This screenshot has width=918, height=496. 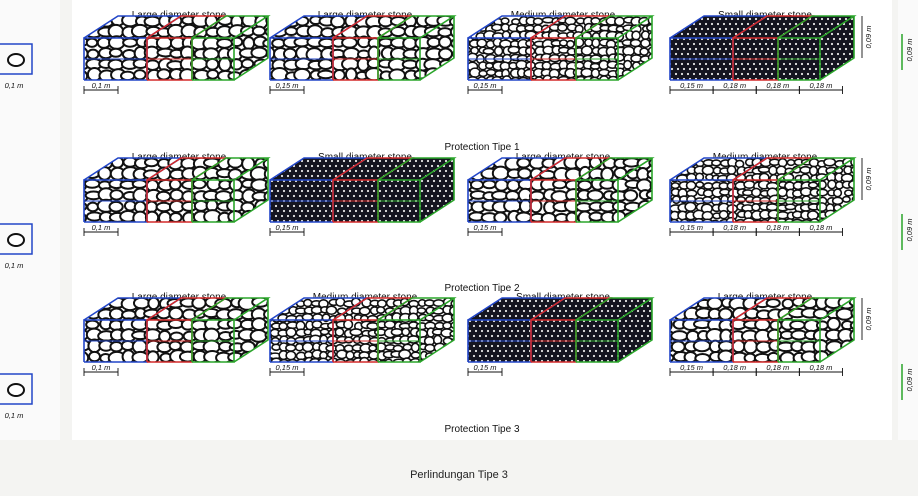 What do you see at coordinates (176, 48) in the screenshot?
I see `stone-fill` at bounding box center [176, 48].